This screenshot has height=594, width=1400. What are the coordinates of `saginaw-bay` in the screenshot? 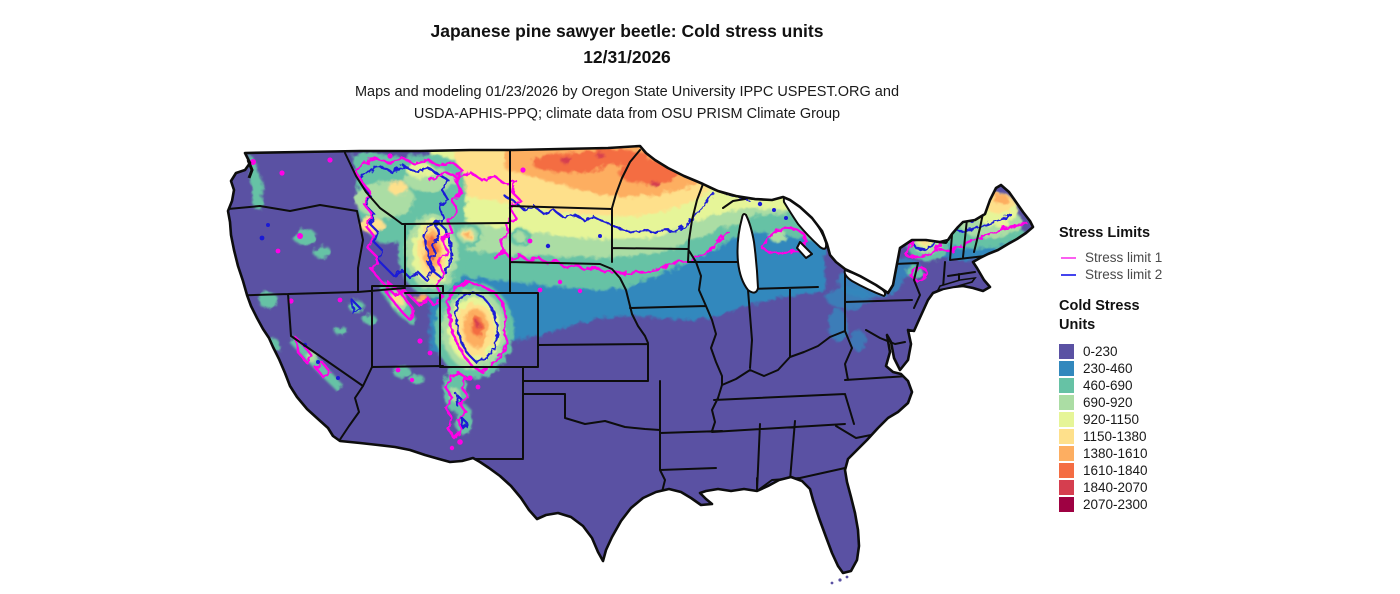 It's located at (804, 250).